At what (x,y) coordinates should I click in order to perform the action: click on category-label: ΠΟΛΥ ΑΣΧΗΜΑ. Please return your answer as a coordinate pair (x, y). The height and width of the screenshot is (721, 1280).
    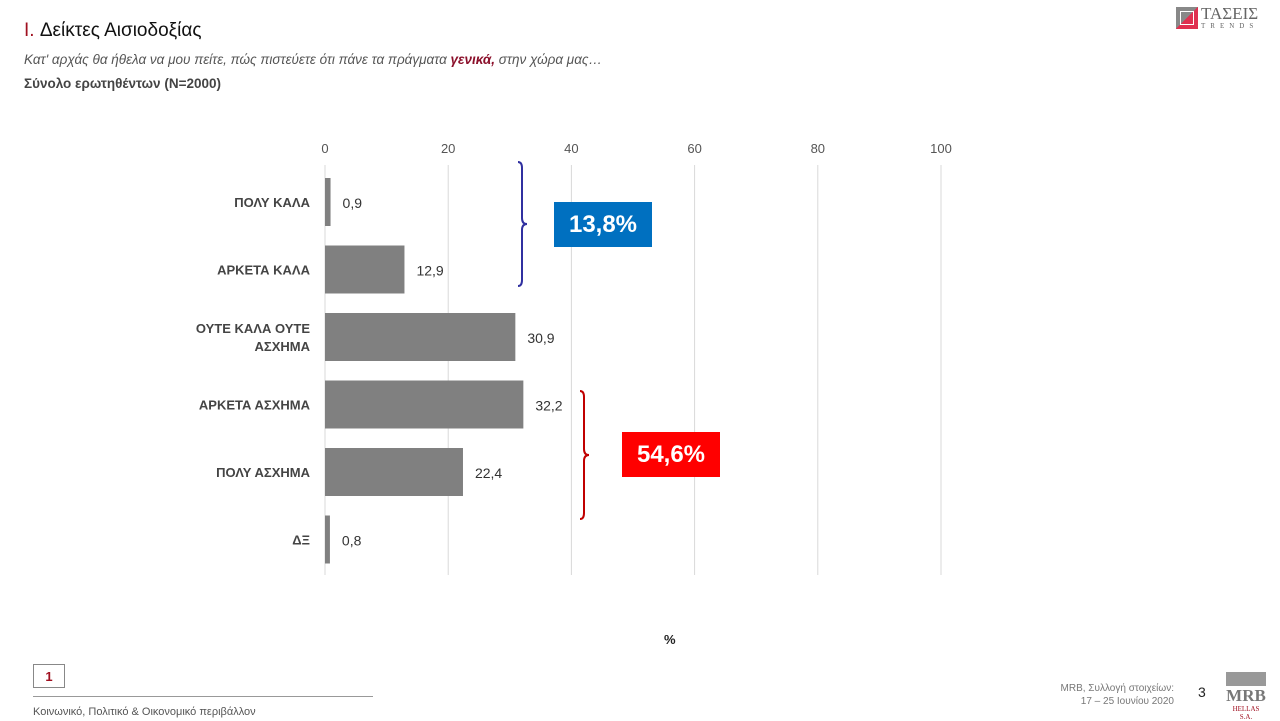
    Looking at the image, I should click on (263, 472).